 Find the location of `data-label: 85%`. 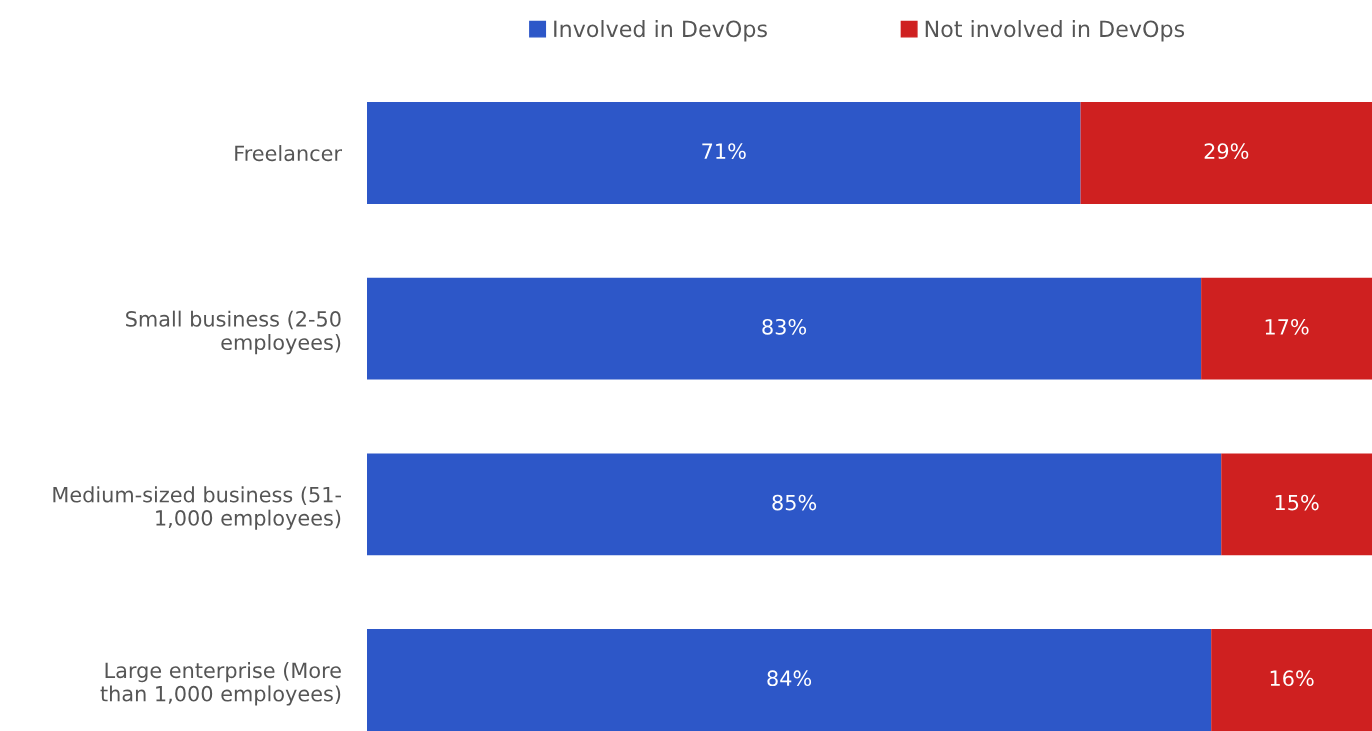

data-label: 85% is located at coordinates (794, 502).